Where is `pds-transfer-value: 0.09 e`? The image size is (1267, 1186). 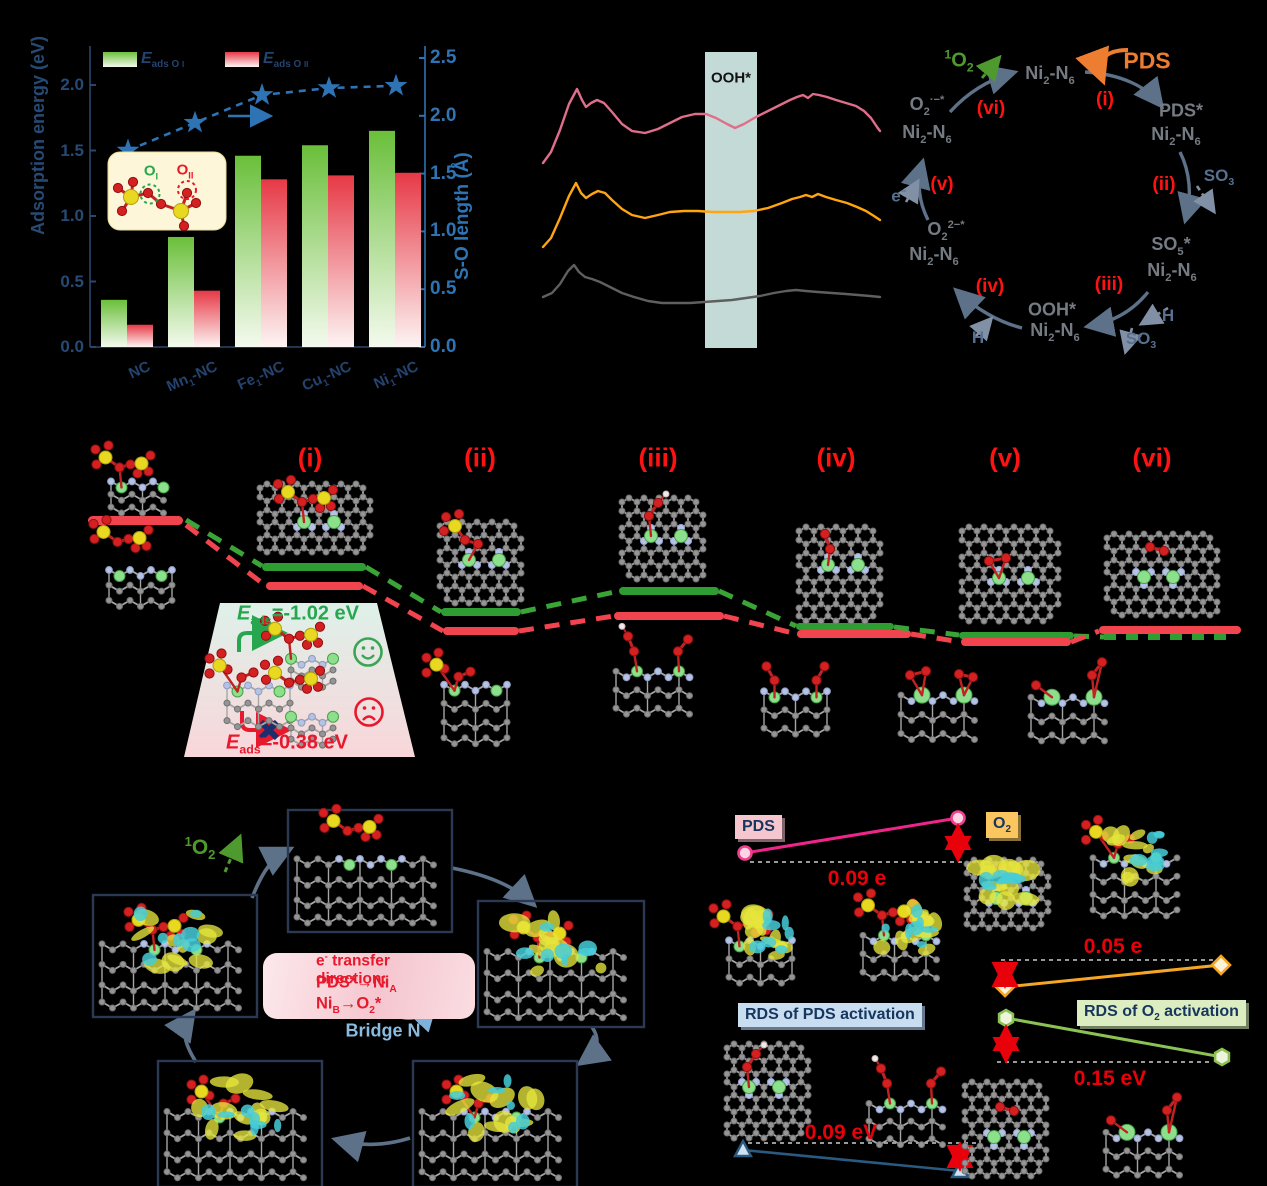
pds-transfer-value: 0.09 e is located at coordinates (857, 878).